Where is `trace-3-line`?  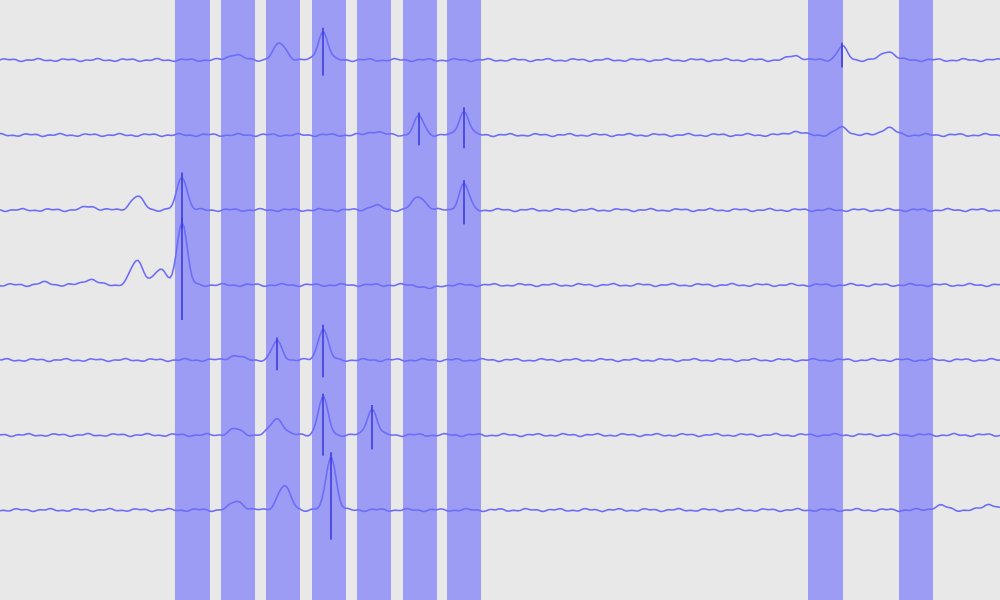
trace-3-line is located at coordinates (500, 194).